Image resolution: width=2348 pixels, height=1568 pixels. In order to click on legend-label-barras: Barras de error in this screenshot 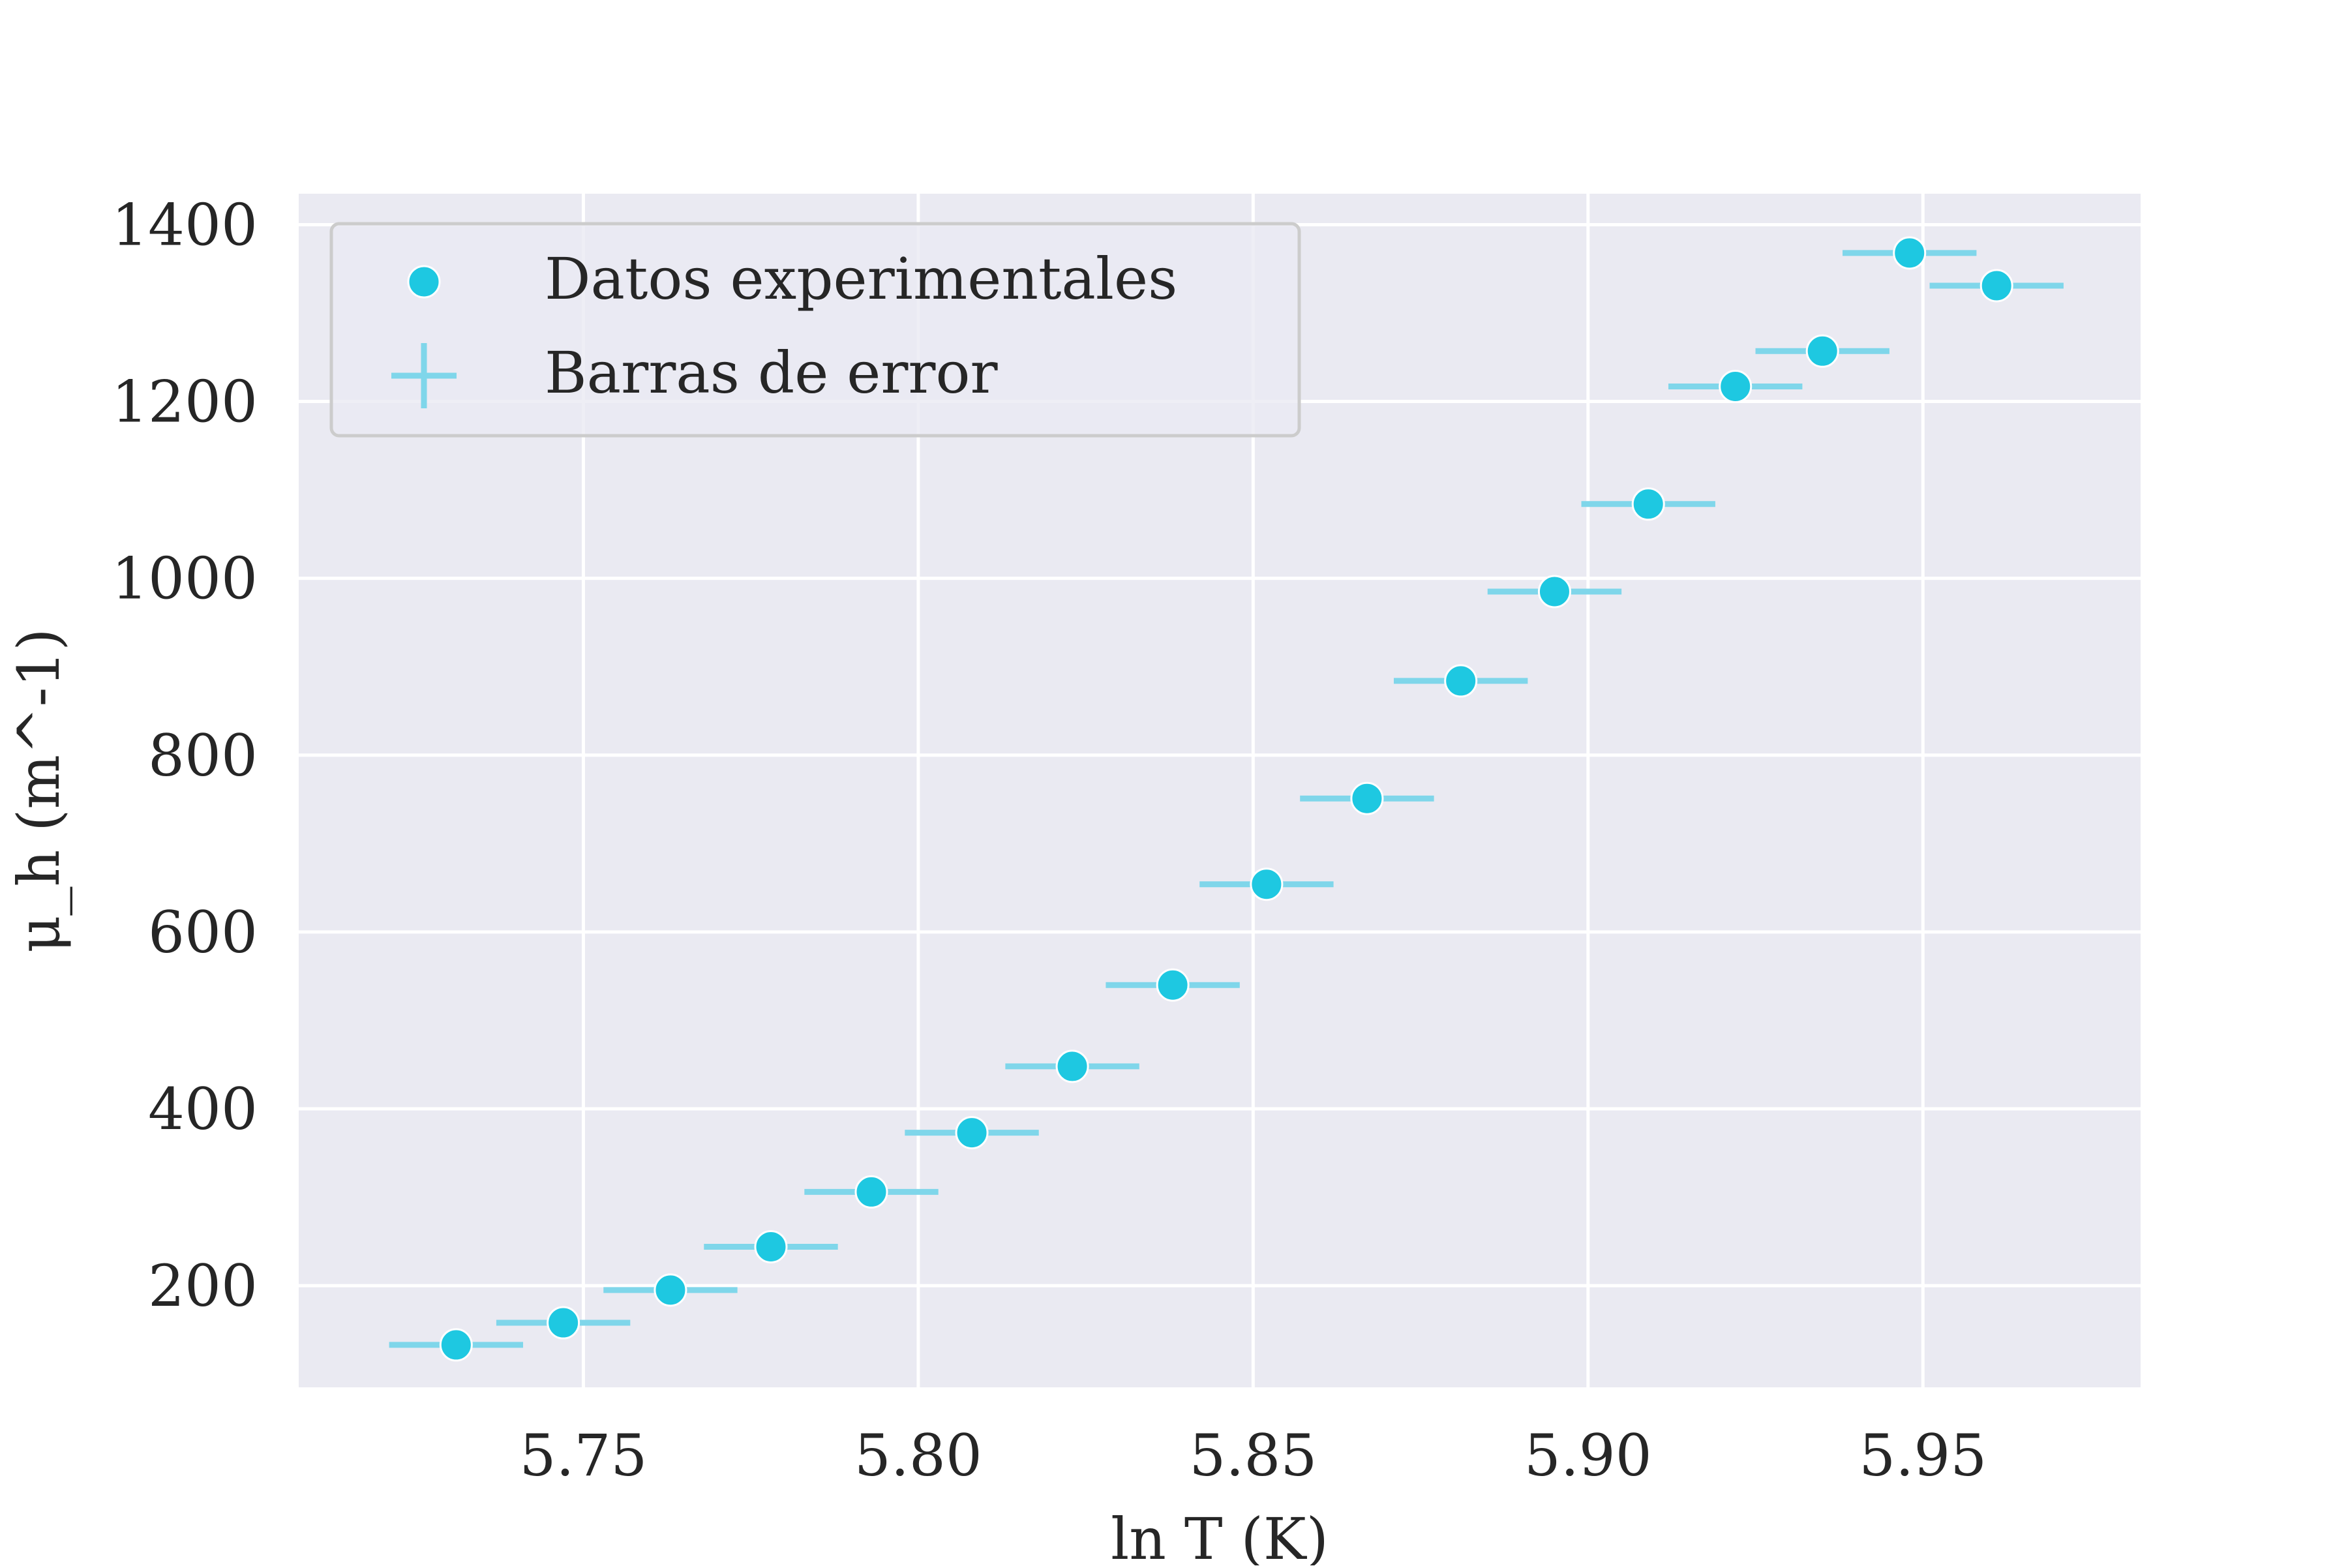, I will do `click(771, 372)`.